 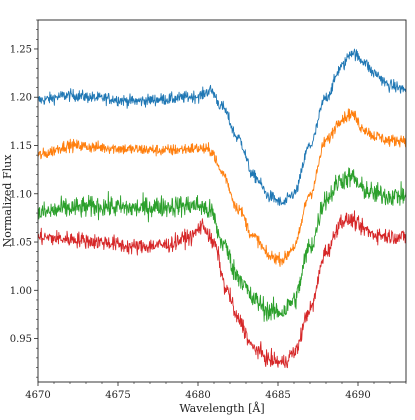 What do you see at coordinates (21, 194) in the screenshot?
I see `y-tick-label: 1.10` at bounding box center [21, 194].